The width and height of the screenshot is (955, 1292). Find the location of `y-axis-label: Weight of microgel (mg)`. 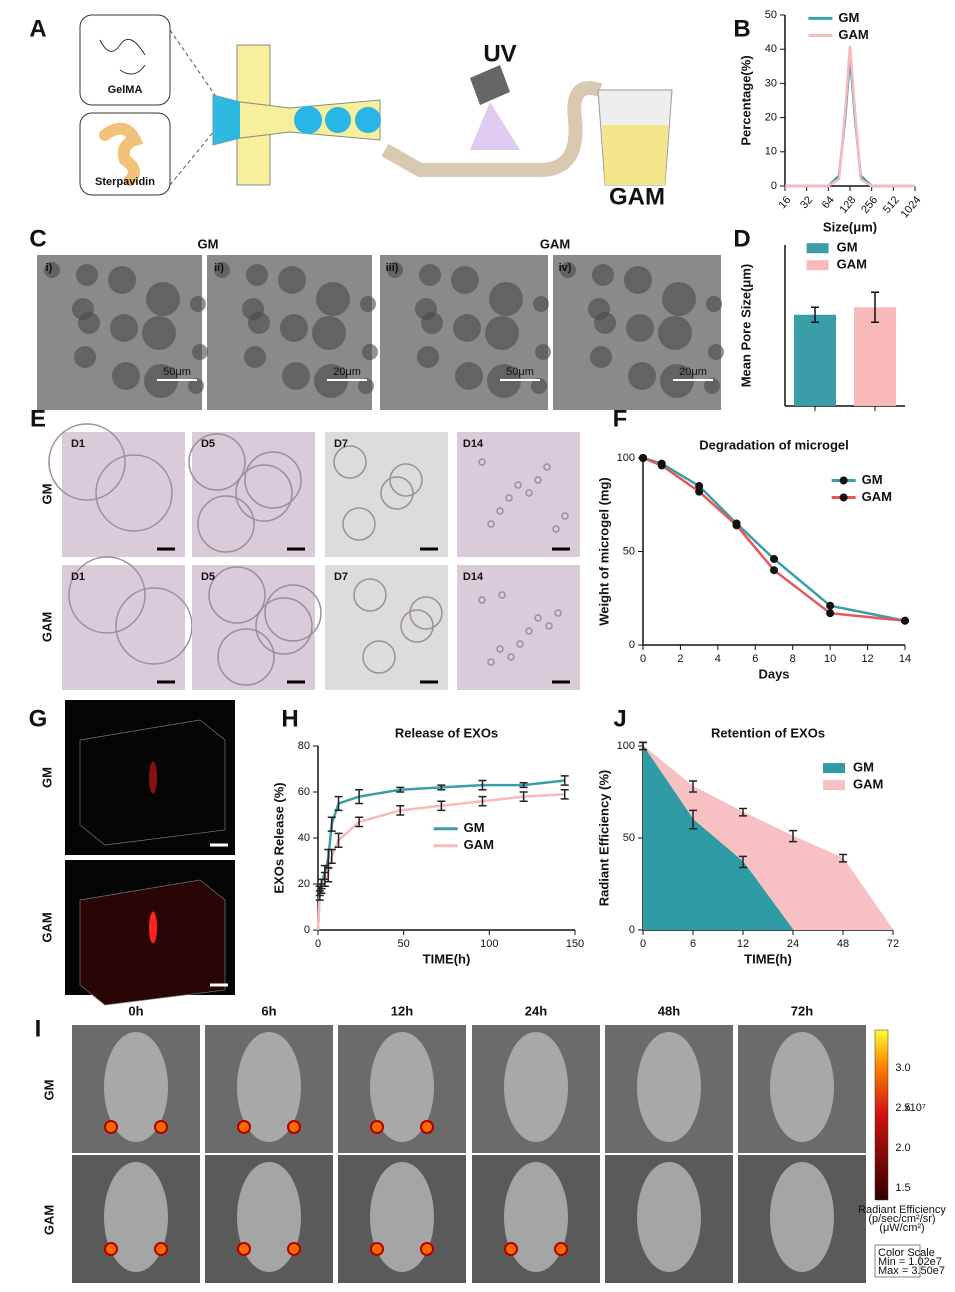

y-axis-label: Weight of microgel (mg) is located at coordinates (603, 551).